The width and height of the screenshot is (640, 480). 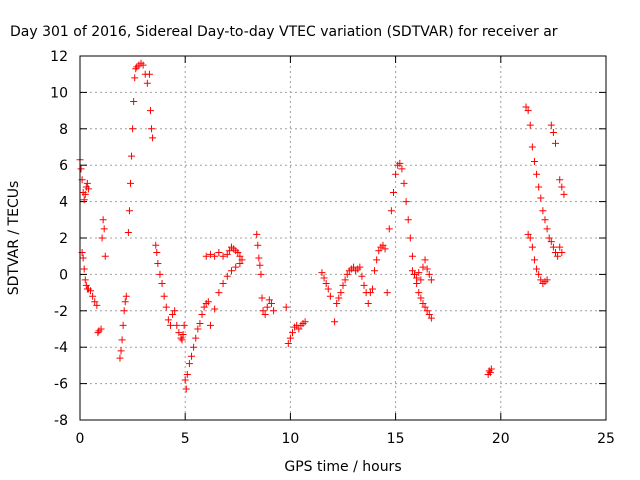 I want to click on y-tick-label: 4, so click(x=63, y=203).